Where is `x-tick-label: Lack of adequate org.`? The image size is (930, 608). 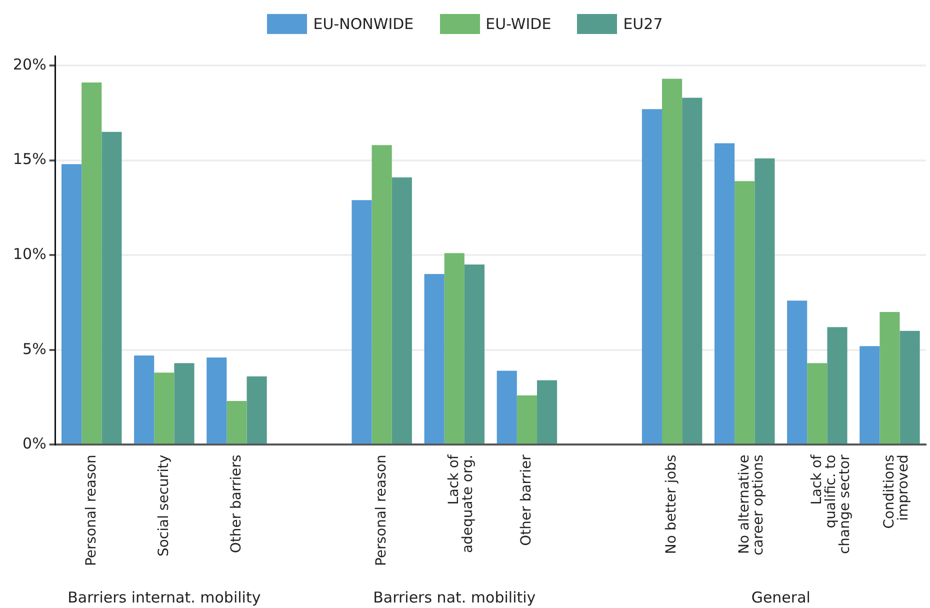
x-tick-label: Lack of adequate org. is located at coordinates (461, 504).